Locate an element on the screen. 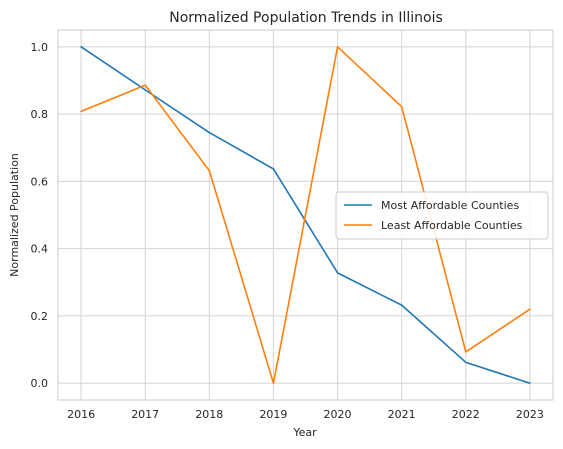  x-tick-label: 2017 is located at coordinates (145, 414).